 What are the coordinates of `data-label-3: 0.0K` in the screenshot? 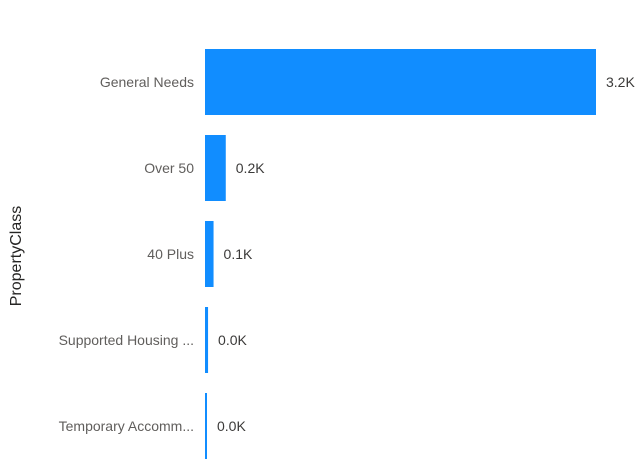 It's located at (232, 340).